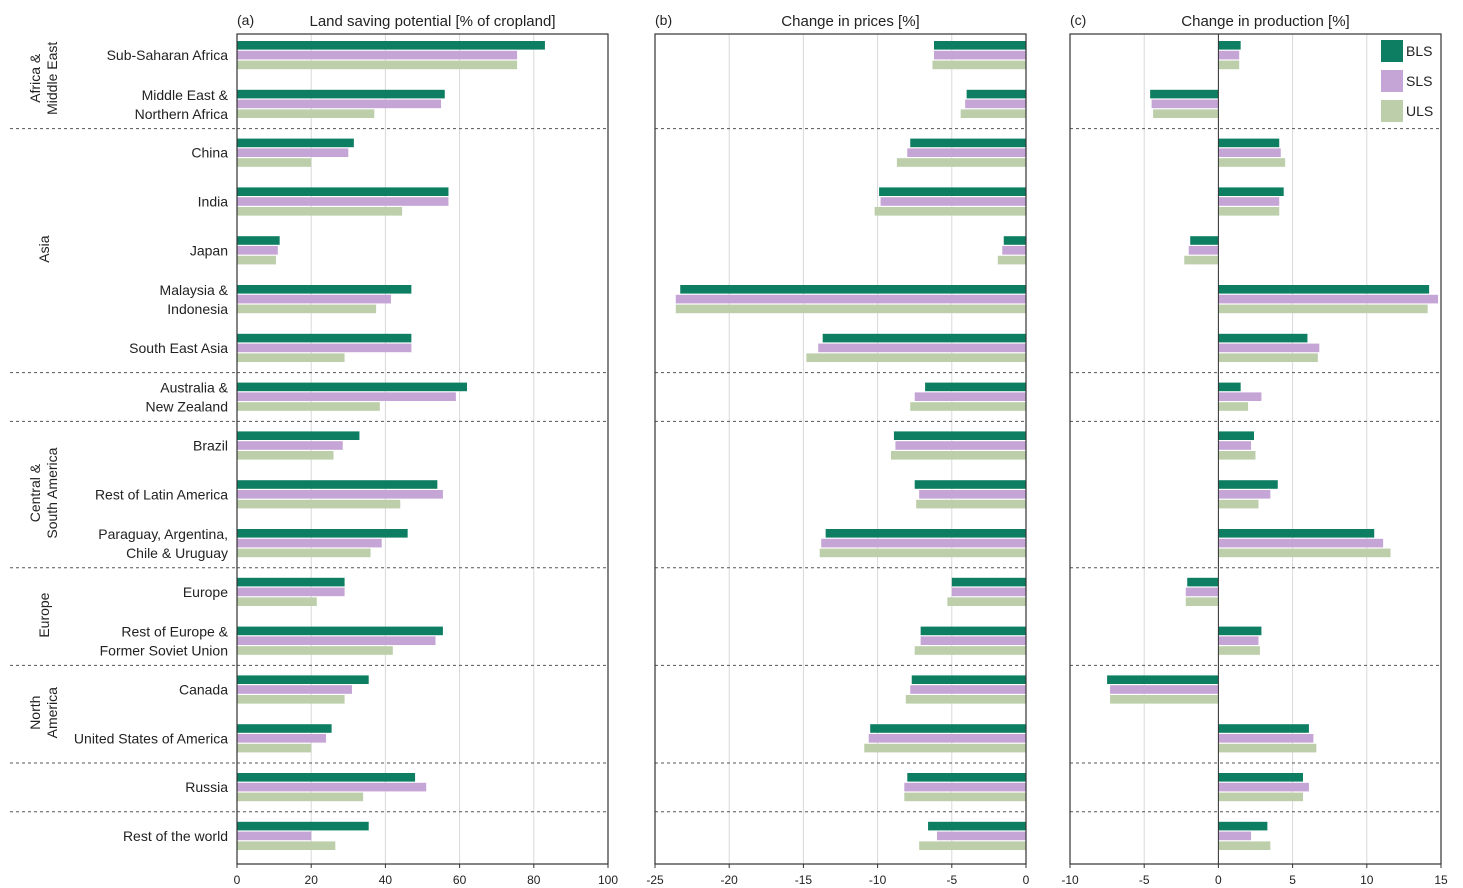  What do you see at coordinates (1078, 20) in the screenshot?
I see `panel-letter: (c)` at bounding box center [1078, 20].